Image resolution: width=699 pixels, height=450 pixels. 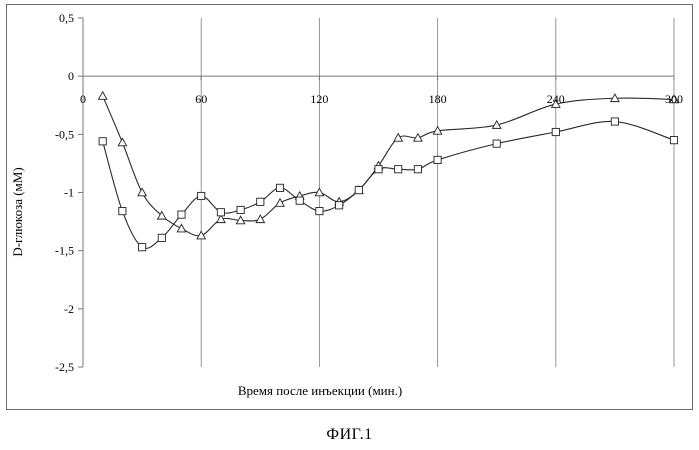 I want to click on x-tick-label: 300, so click(x=674, y=99).